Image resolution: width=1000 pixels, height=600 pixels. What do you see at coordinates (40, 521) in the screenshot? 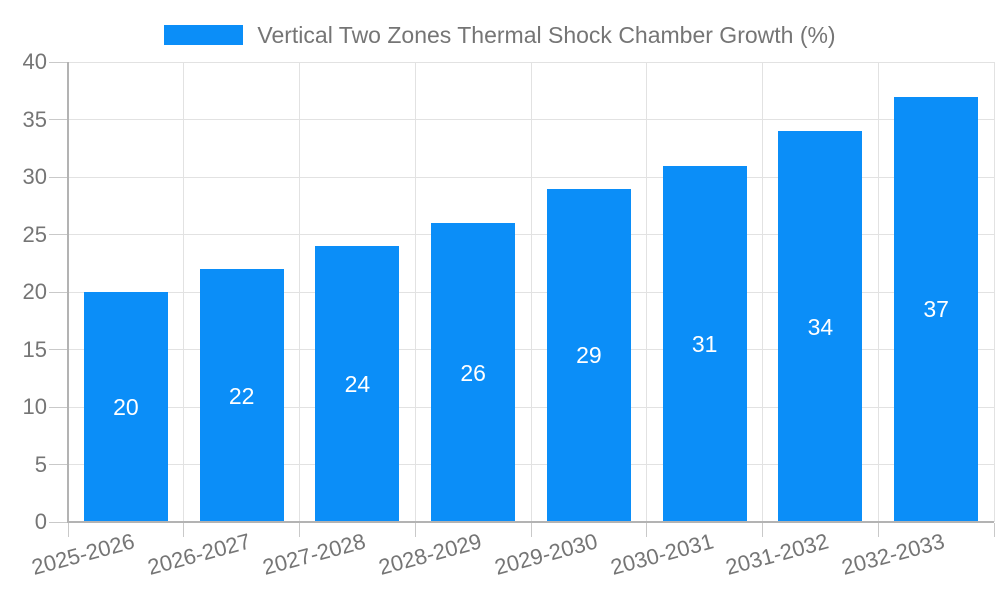
I see `y-axis-label: 0` at bounding box center [40, 521].